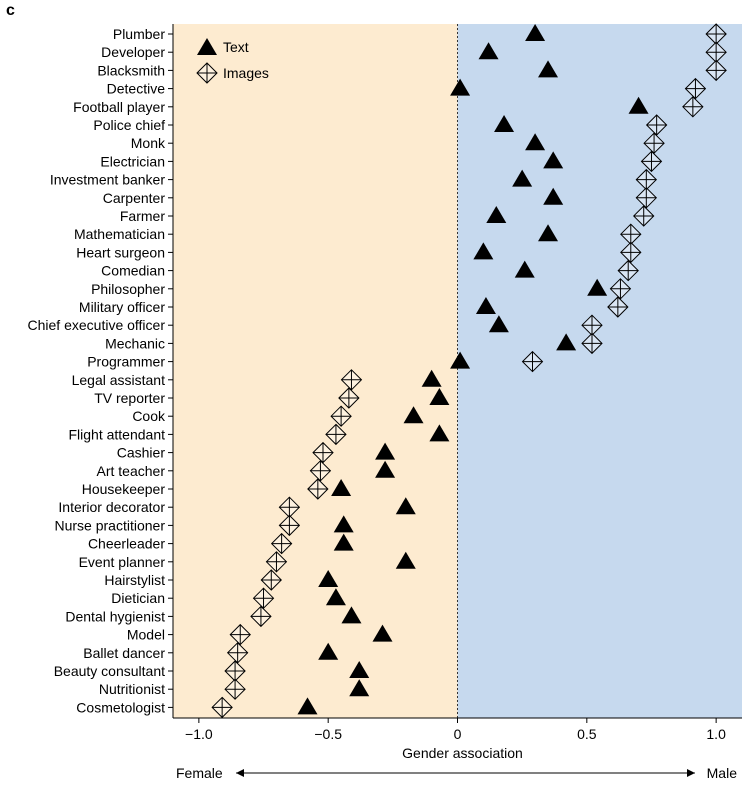 Image resolution: width=753 pixels, height=791 pixels. Describe the element at coordinates (142, 216) in the screenshot. I see `category-label: Farmer` at that location.